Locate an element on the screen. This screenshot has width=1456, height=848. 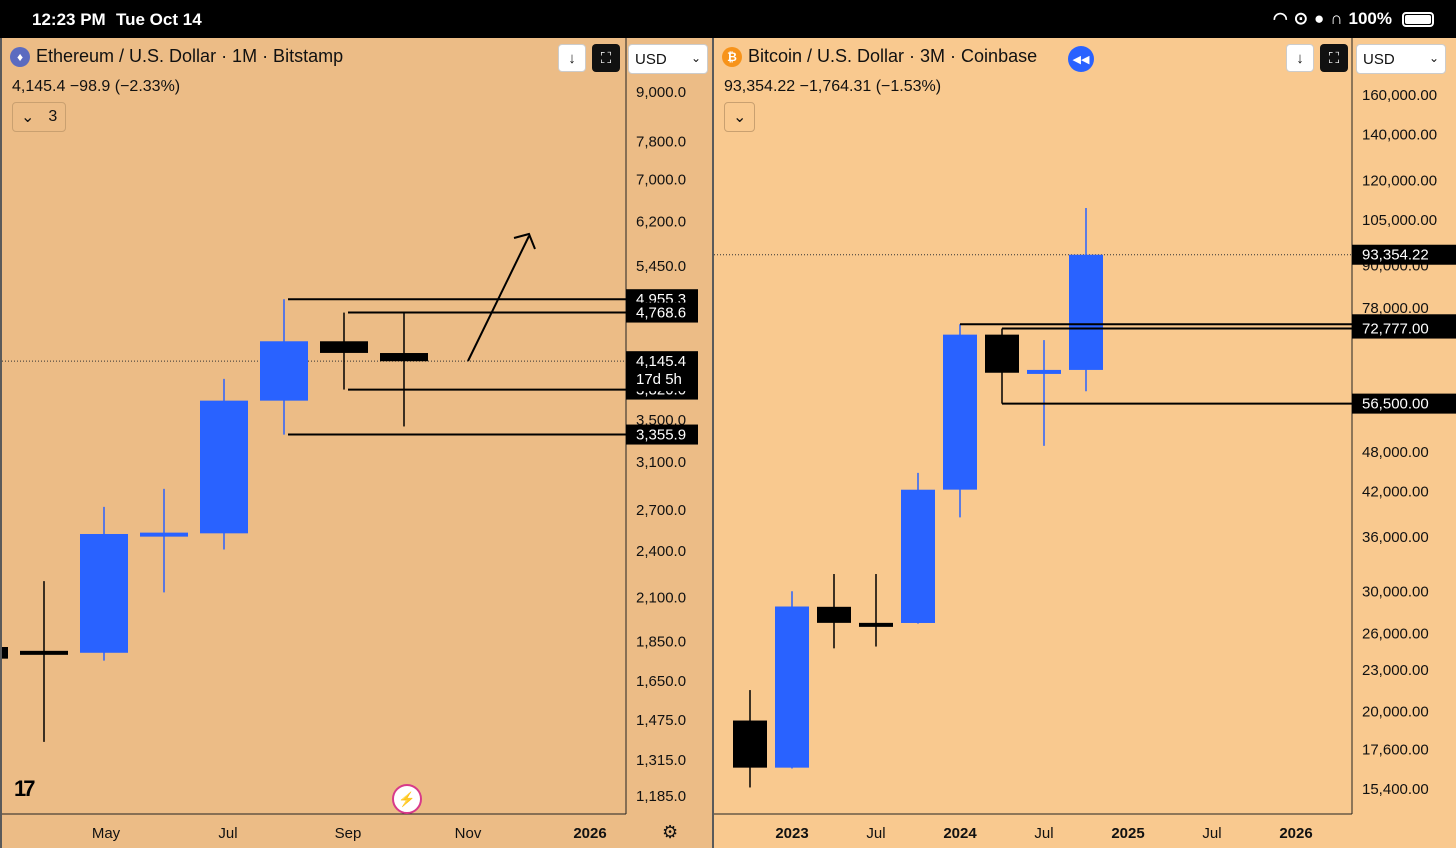
indicator-toggle: ⌄ is located at coordinates (740, 117).